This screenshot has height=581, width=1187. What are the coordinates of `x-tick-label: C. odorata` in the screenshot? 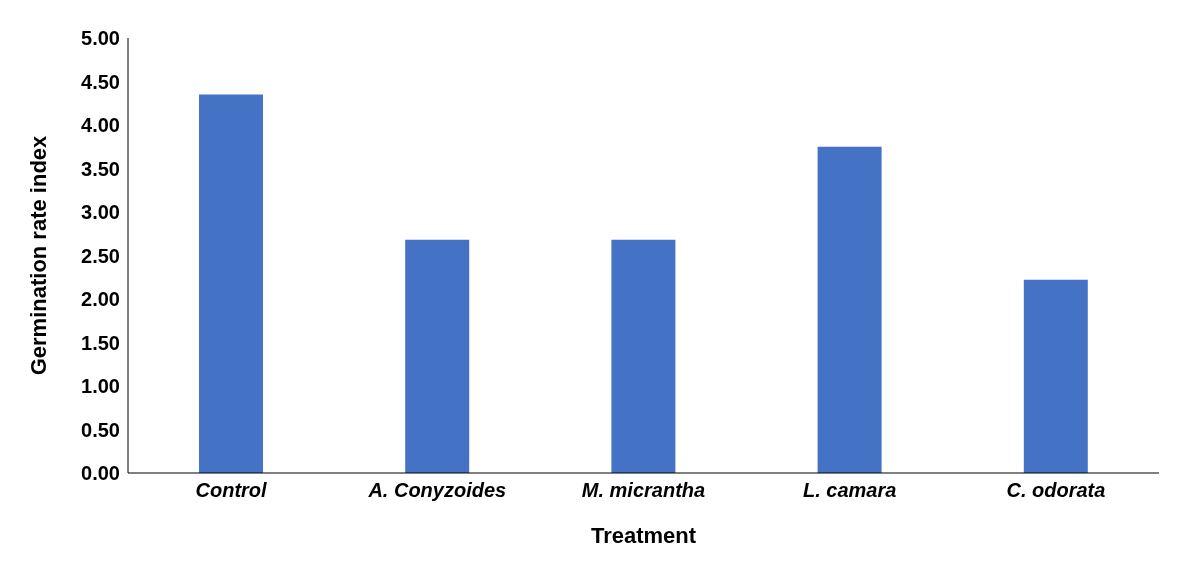 It's located at (1056, 490).